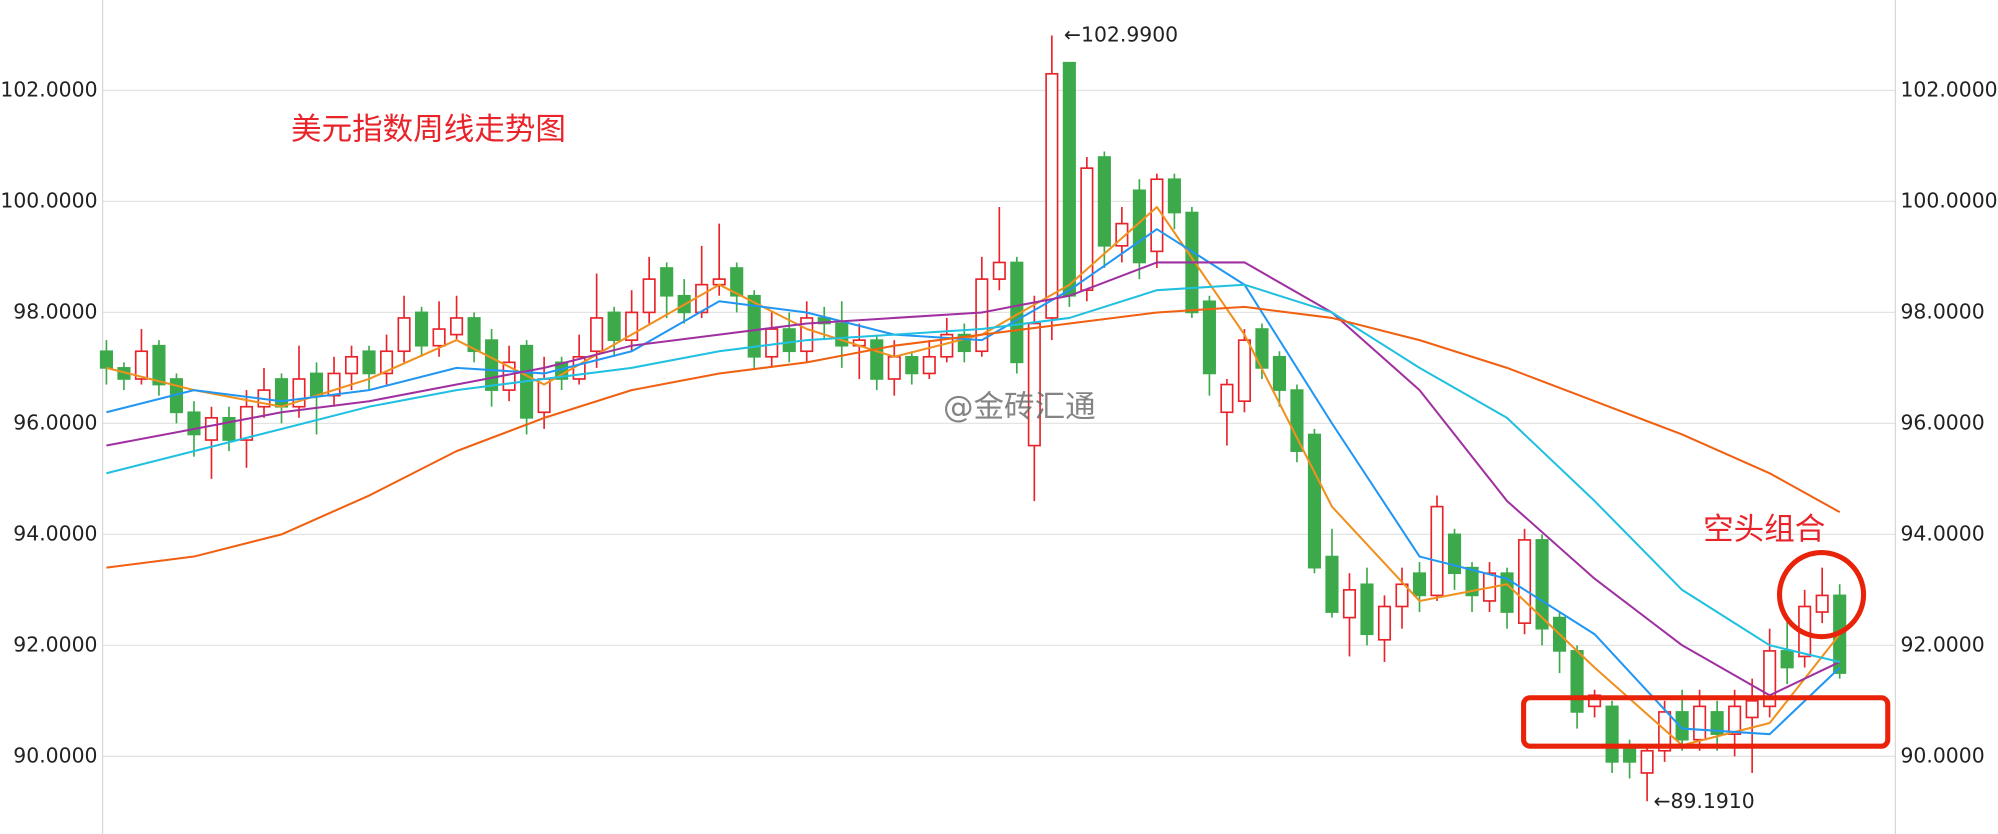 The image size is (1998, 834). I want to click on highlight-box, so click(1706, 722).